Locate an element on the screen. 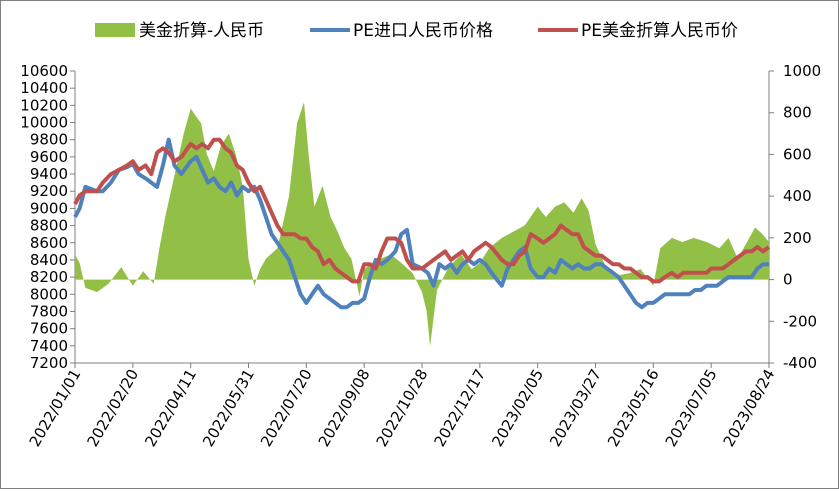 The height and width of the screenshot is (492, 839). left-tick-label: 8000 is located at coordinates (49, 294).